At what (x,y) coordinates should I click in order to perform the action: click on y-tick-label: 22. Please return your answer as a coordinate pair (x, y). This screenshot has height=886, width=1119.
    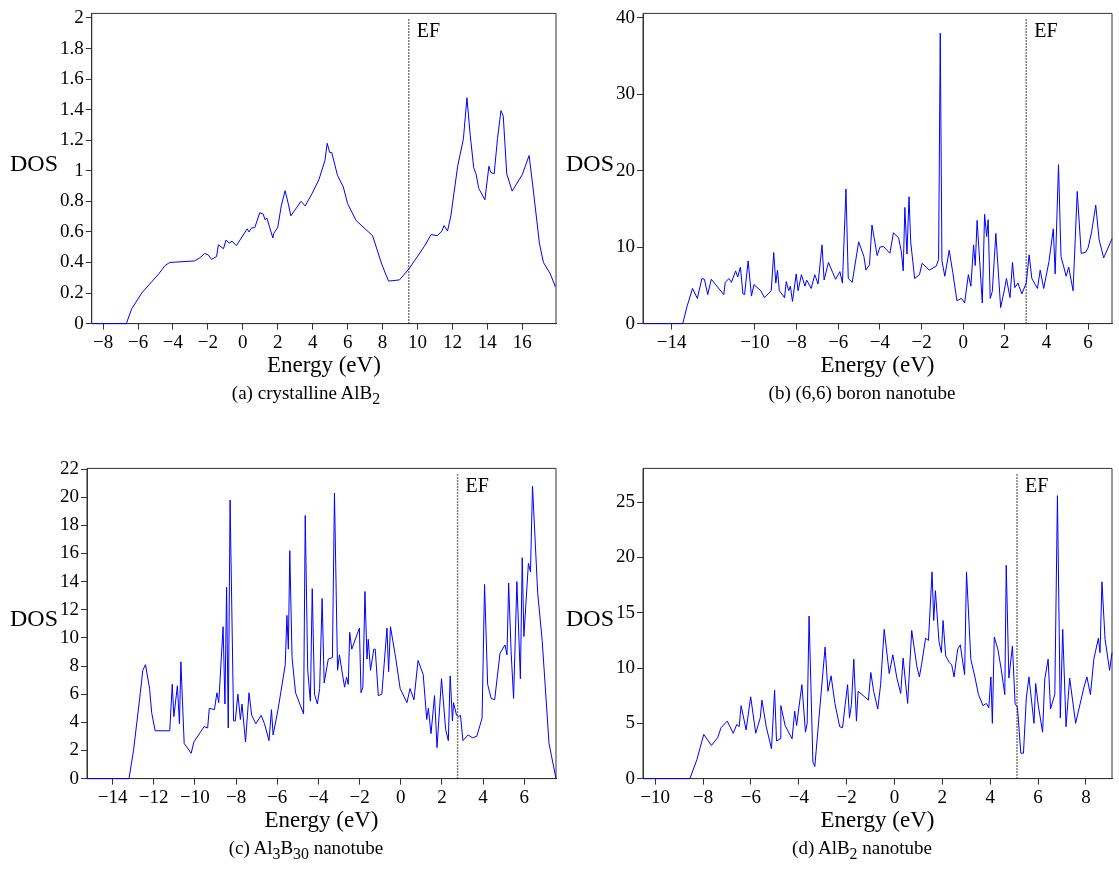
    Looking at the image, I should click on (69, 468).